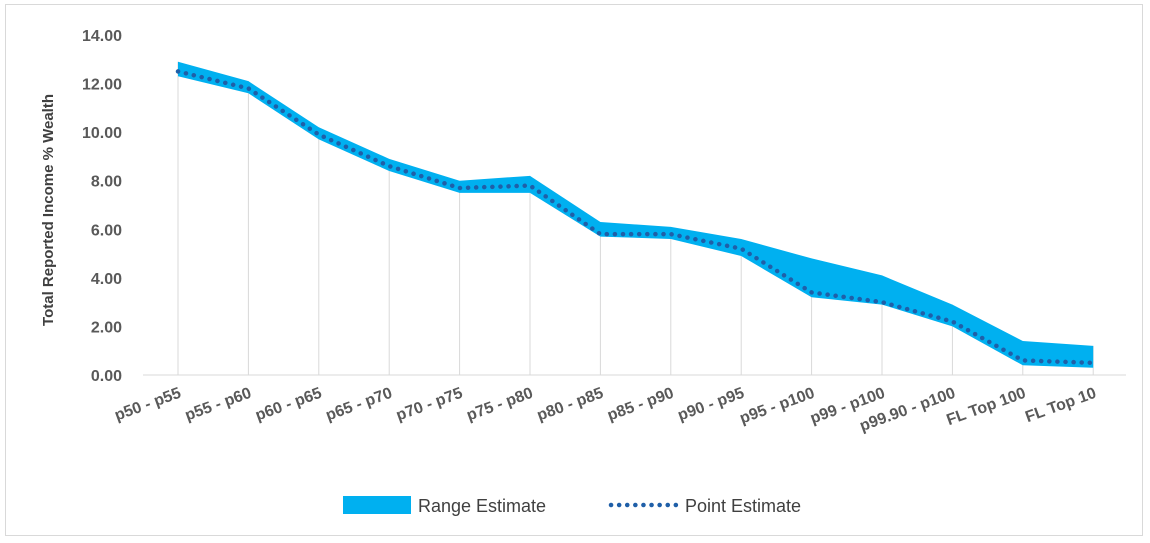  Describe the element at coordinates (359, 405) in the screenshot. I see `x-tick-label: p65 - p70` at that location.